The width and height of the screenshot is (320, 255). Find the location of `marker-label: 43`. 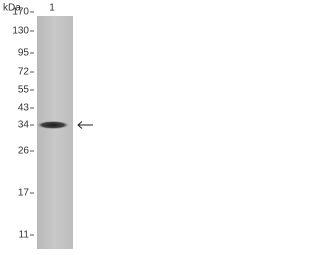

marker-label: 43 is located at coordinates (24, 108).